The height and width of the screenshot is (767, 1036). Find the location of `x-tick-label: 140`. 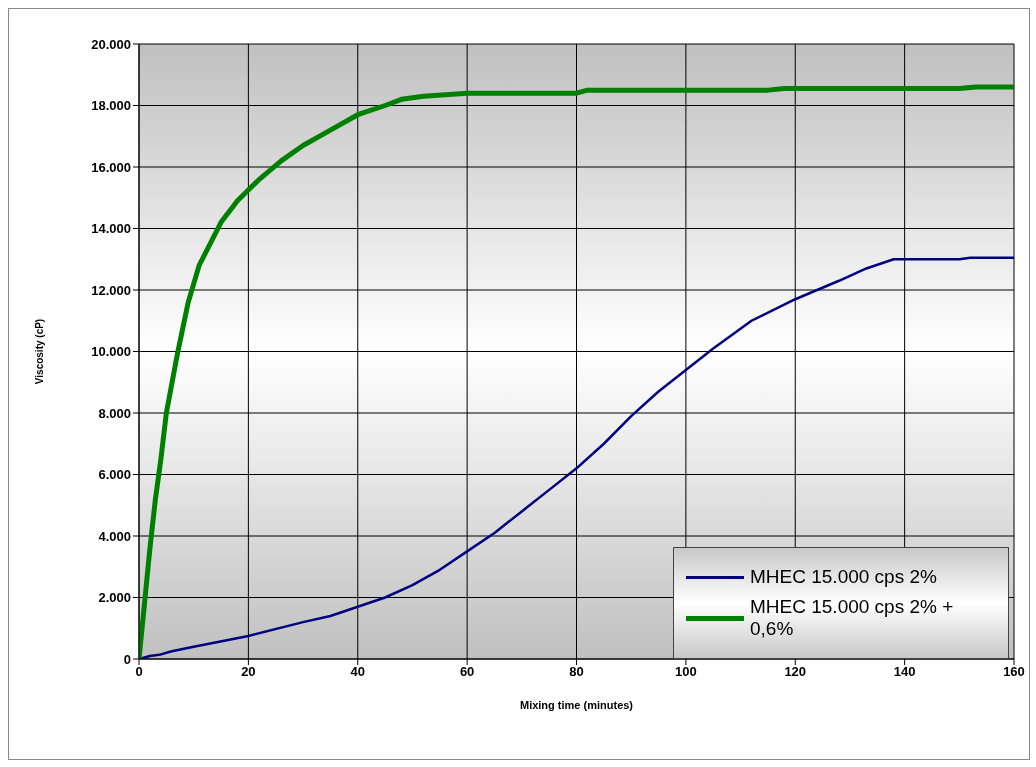

x-tick-label: 140 is located at coordinates (904, 672).